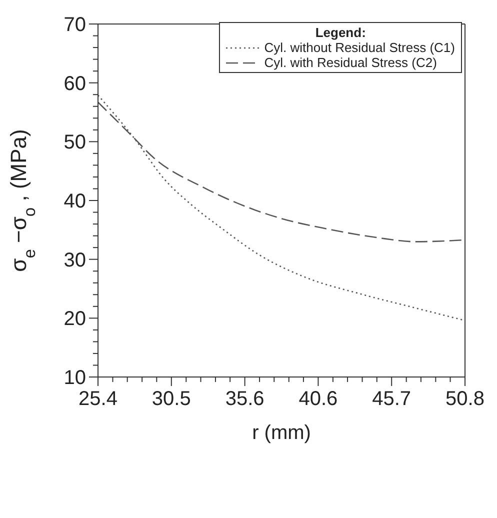  Describe the element at coordinates (340, 32) in the screenshot. I see `legend-title: Legend:` at that location.